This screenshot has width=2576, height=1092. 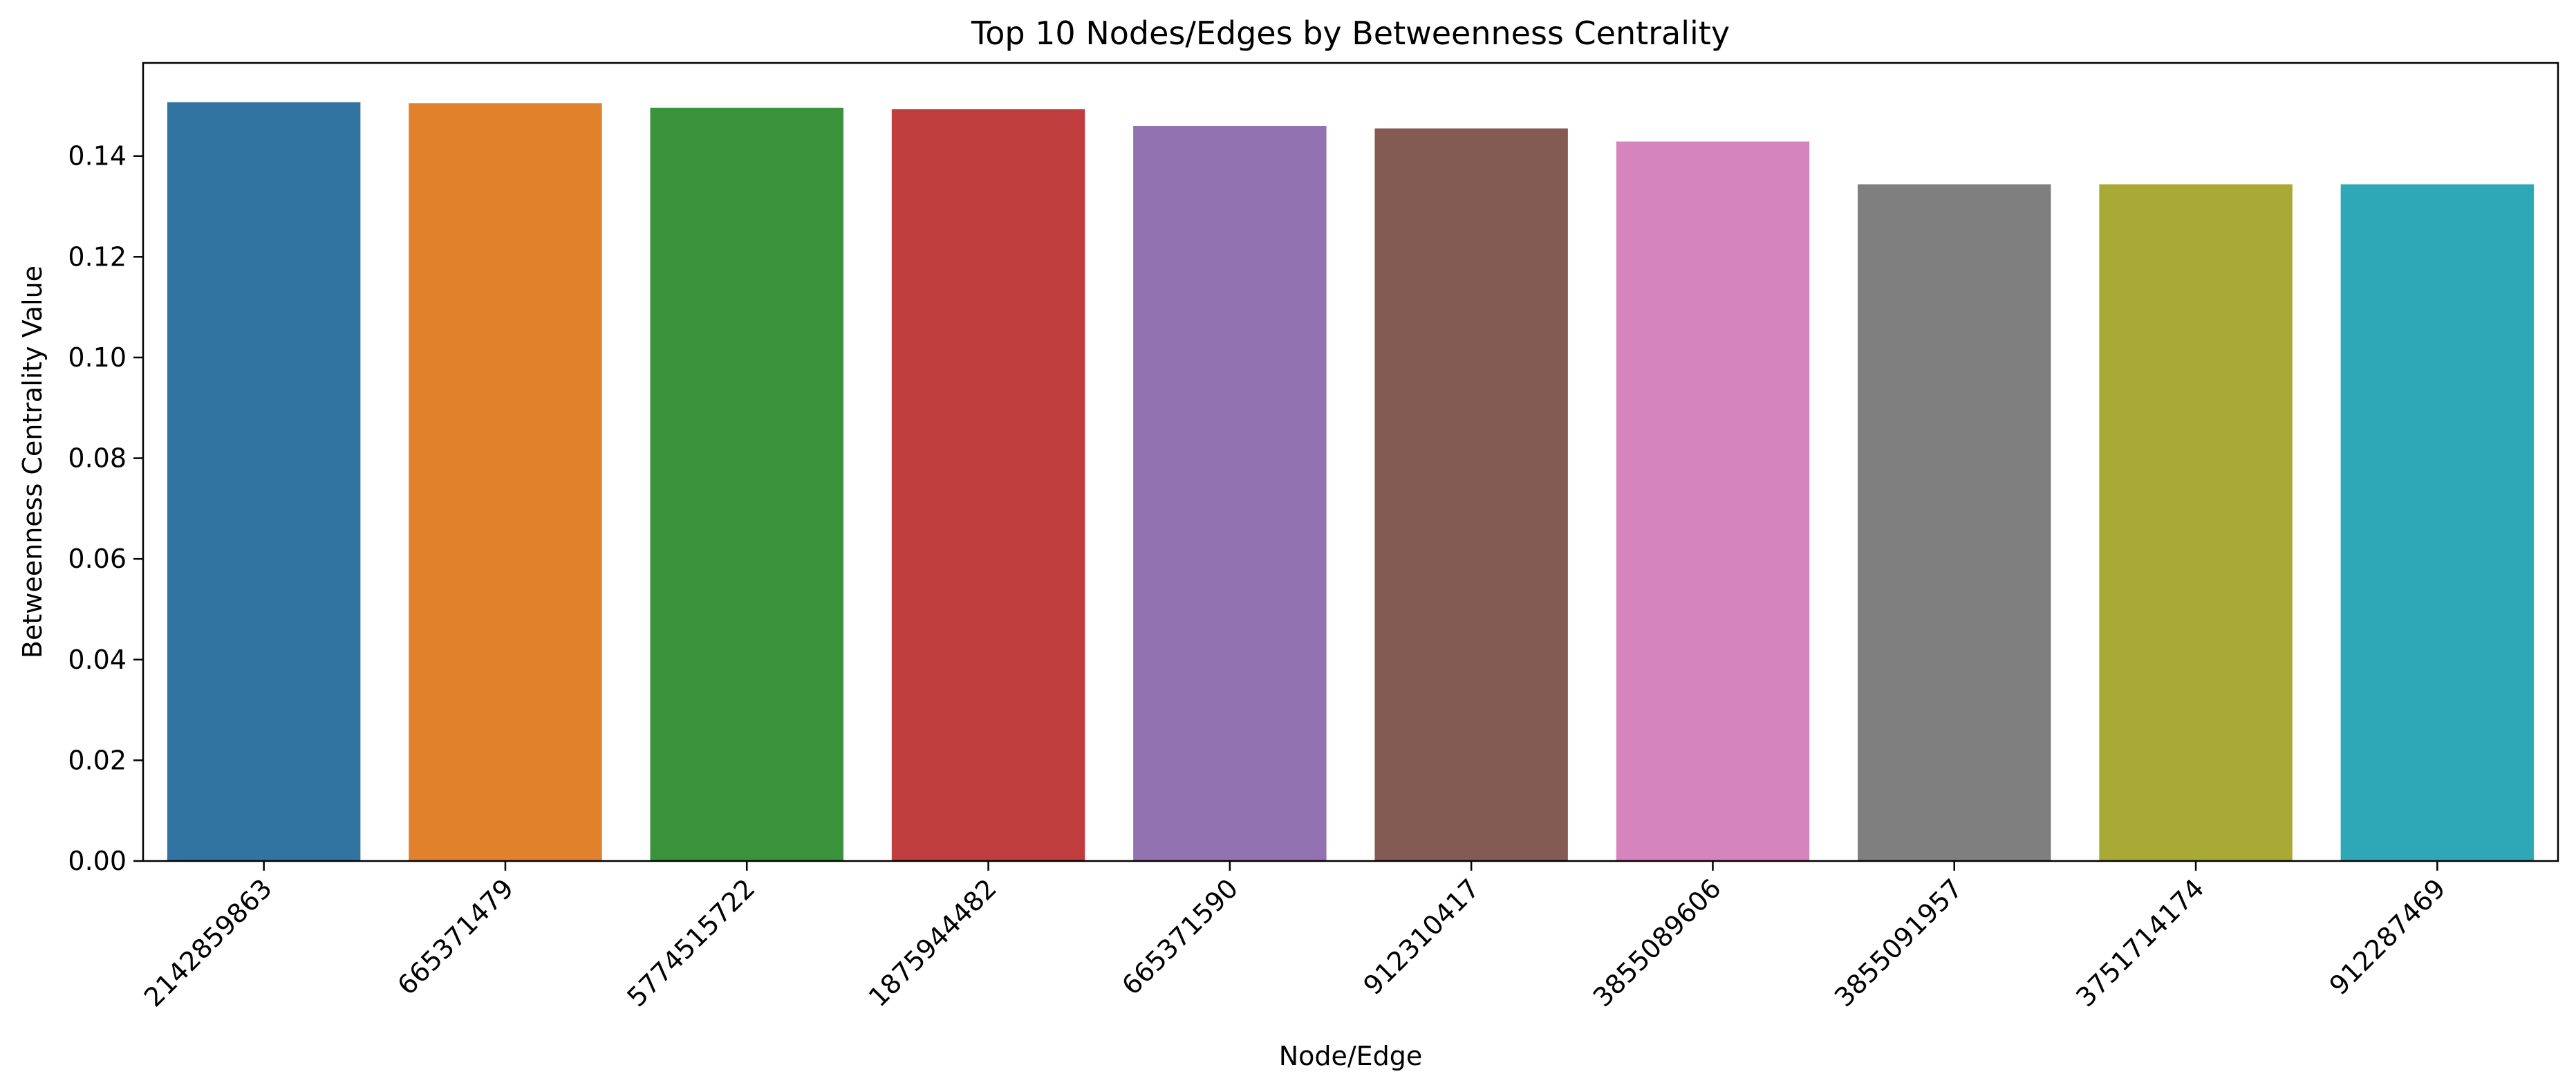 I want to click on x-axis-title: Node/Edge, so click(x=1351, y=1056).